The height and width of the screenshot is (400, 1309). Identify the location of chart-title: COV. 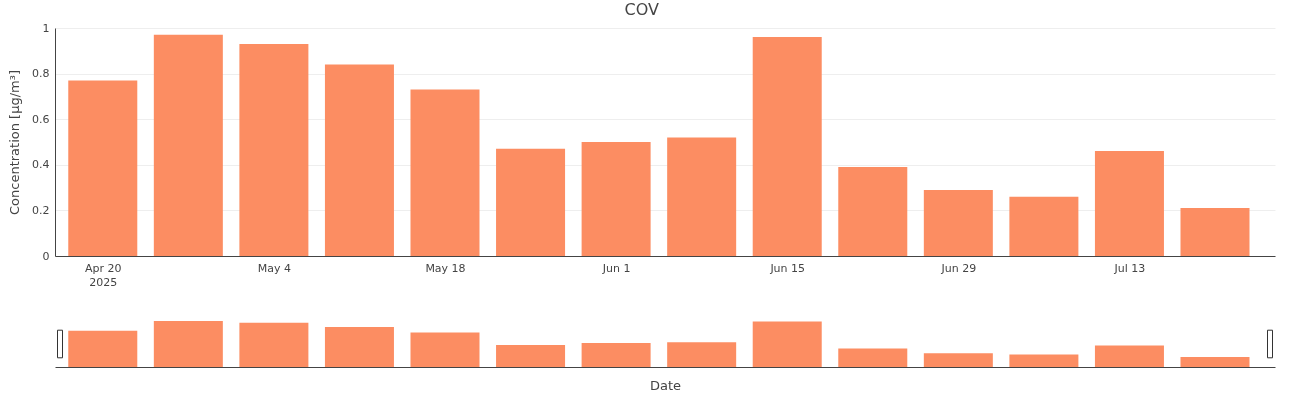
(642, 9).